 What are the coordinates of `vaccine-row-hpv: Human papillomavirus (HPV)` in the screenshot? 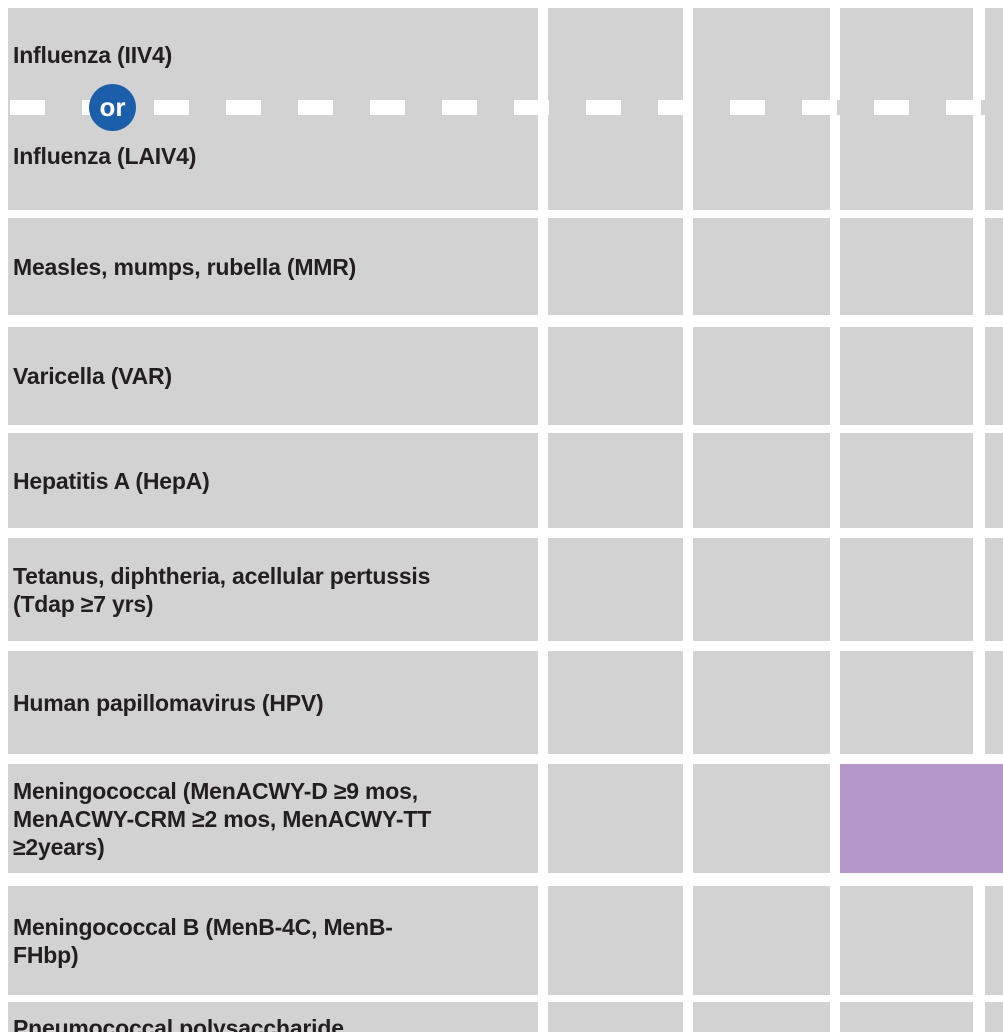 It's located at (505, 702).